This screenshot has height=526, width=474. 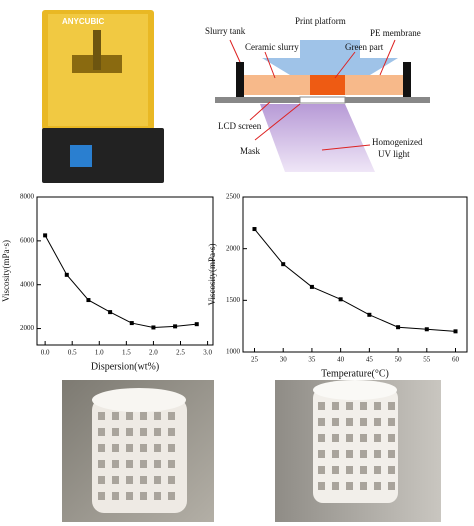 I want to click on y-tick-label: 6000, so click(x=27, y=240).